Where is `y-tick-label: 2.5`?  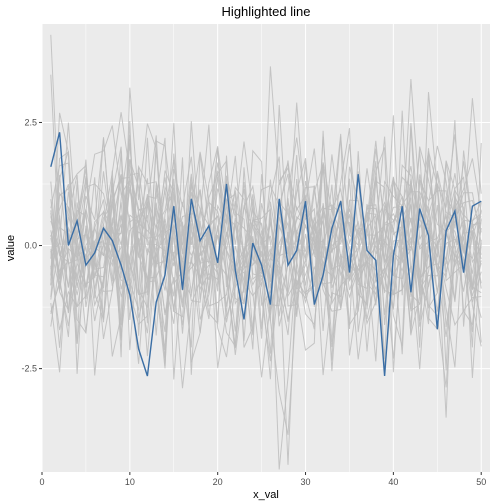 y-tick-label: 2.5 is located at coordinates (30, 122).